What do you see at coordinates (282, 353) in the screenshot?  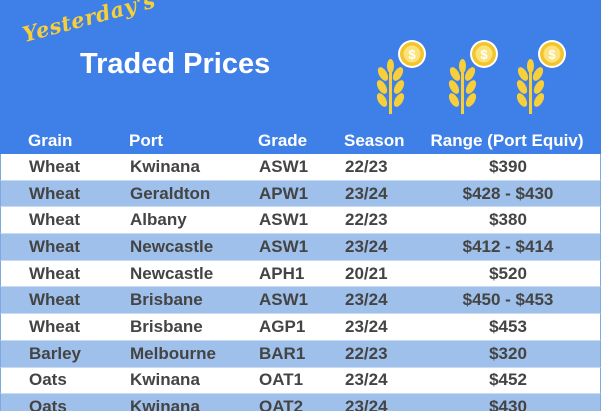 I see `cell-grade: BAR1` at bounding box center [282, 353].